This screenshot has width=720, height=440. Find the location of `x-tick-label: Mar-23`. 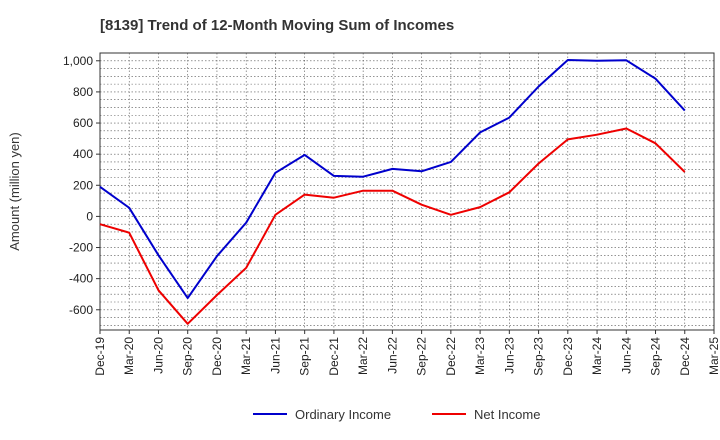

x-tick-label: Mar-23 is located at coordinates (480, 356).